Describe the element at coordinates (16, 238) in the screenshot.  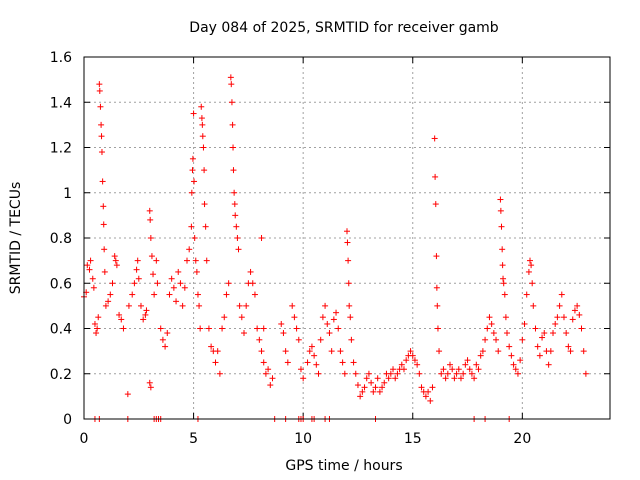
I see `y-axis-label: SRMTID / TECUs` at that location.